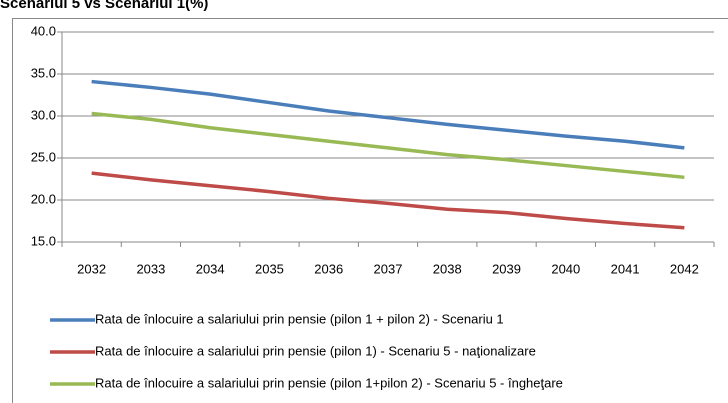 The image size is (728, 403). What do you see at coordinates (506, 268) in the screenshot?
I see `x-tick-label: 2039` at bounding box center [506, 268].